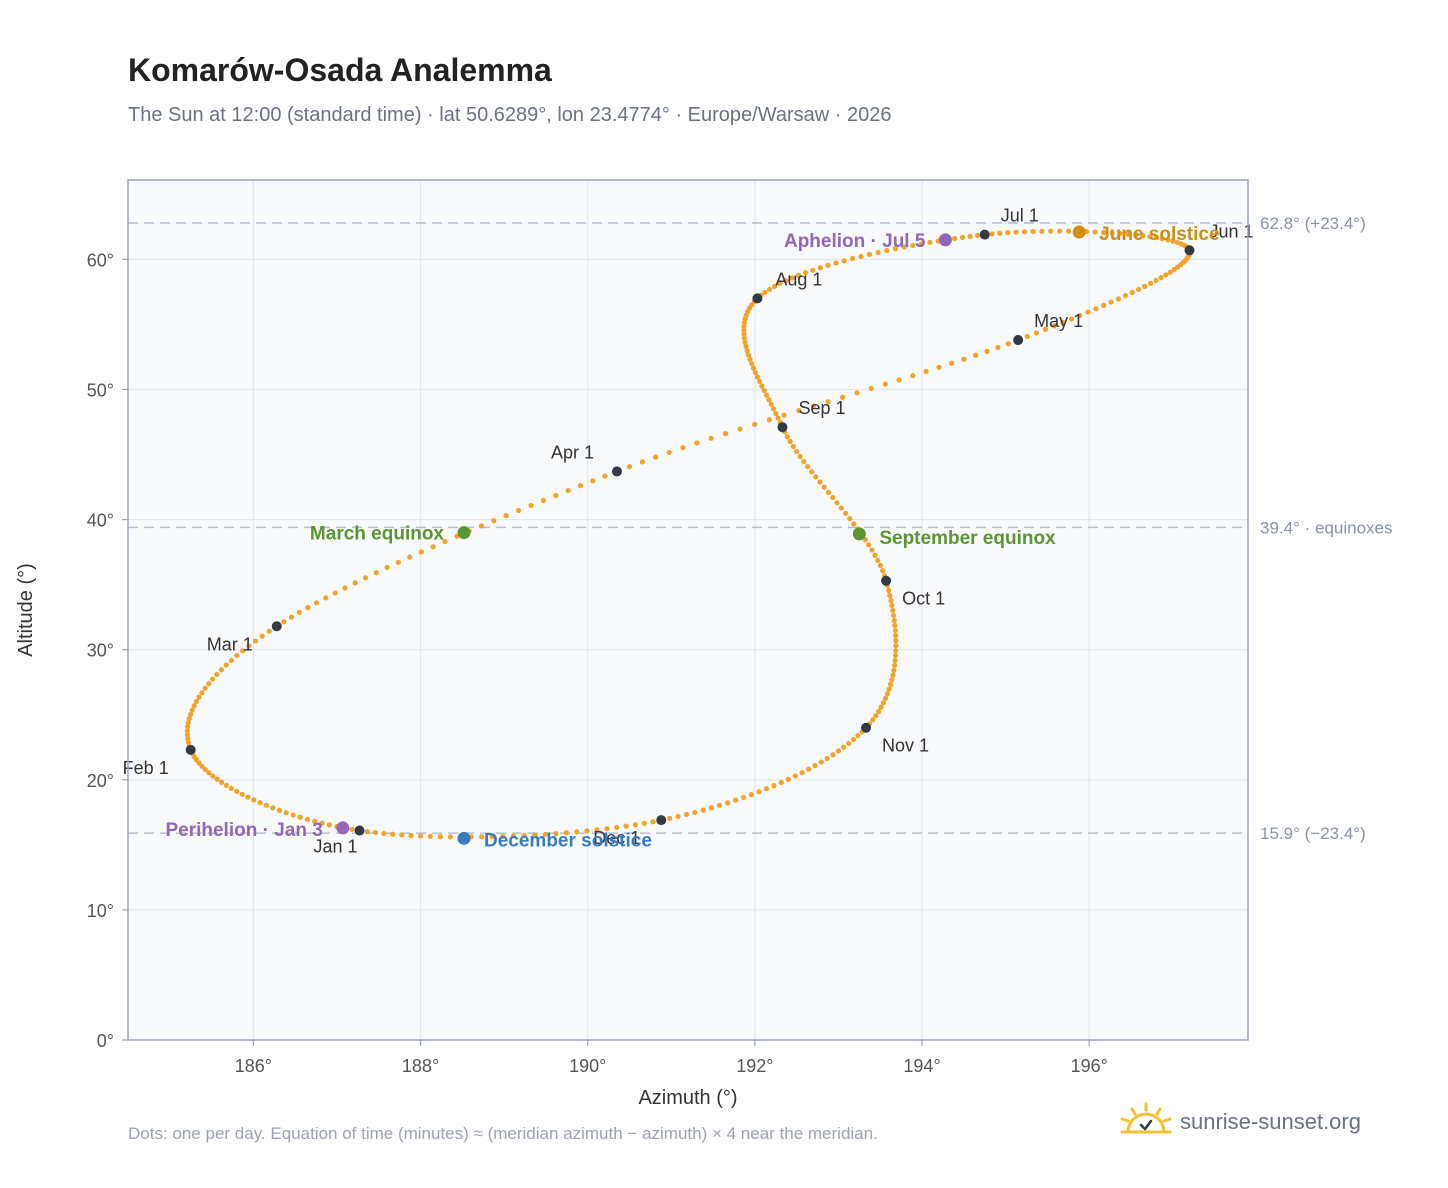  I want to click on y-tick-label: 20°, so click(100, 781).